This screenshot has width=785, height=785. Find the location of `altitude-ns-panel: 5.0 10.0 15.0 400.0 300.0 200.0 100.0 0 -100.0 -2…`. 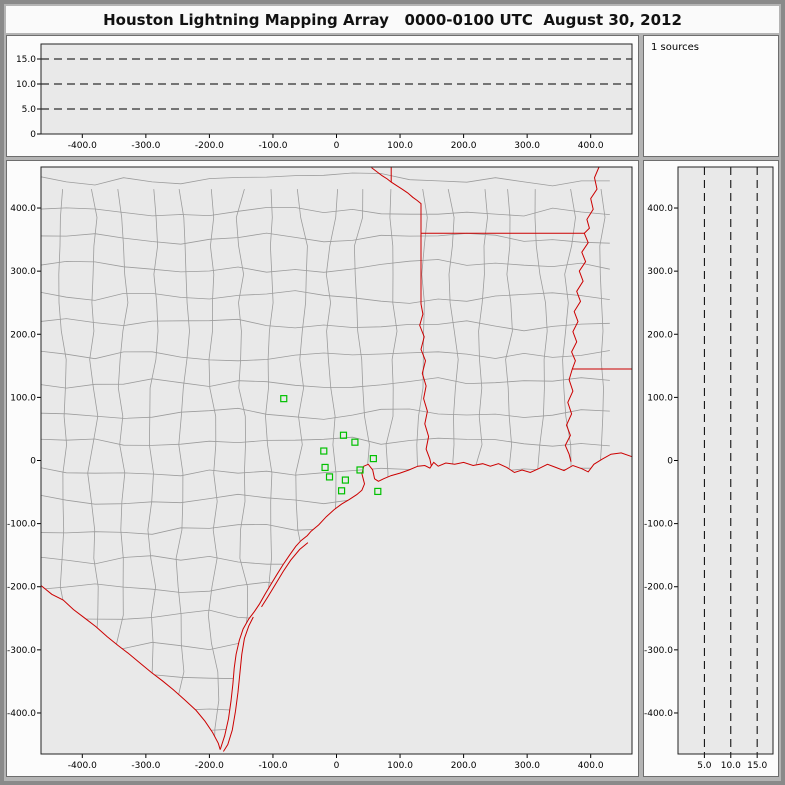

altitude-ns-panel: 5.0 10.0 15.0 400.0 300.0 200.0 100.0 0 -100.0 -2… is located at coordinates (711, 468).